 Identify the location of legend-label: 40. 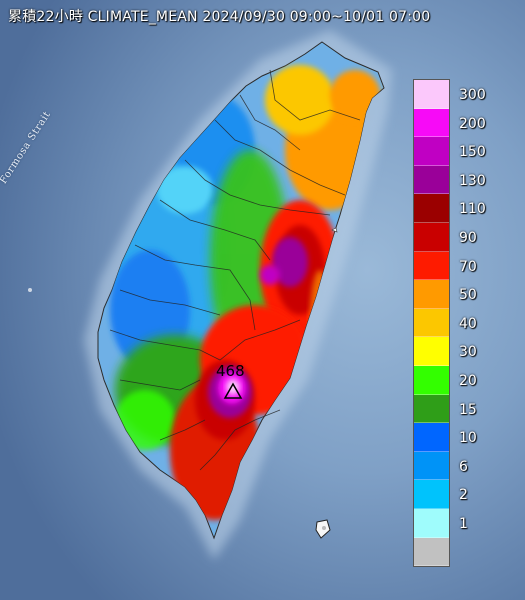
(468, 323).